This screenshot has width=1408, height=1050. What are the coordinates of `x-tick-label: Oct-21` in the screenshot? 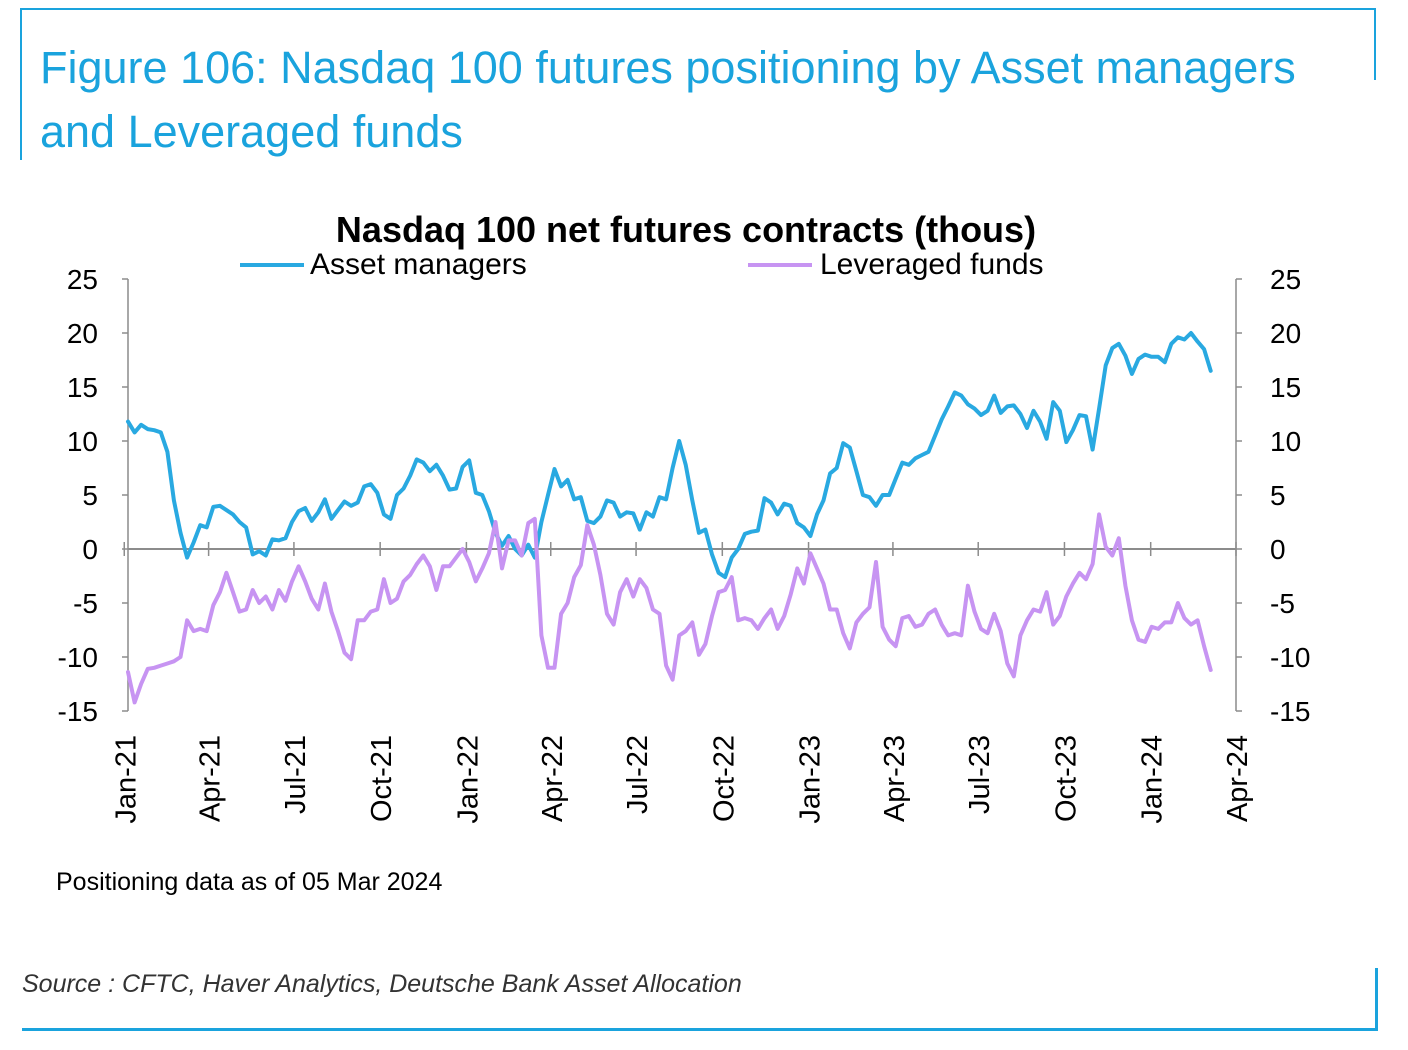 It's located at (382, 778).